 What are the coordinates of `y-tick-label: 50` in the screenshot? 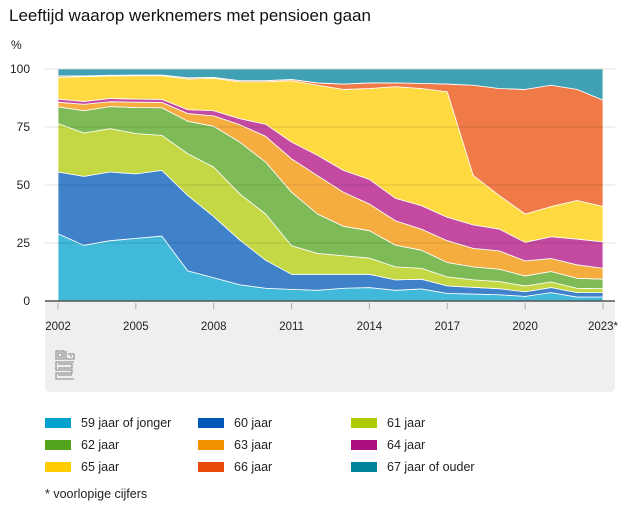 It's located at (24, 185).